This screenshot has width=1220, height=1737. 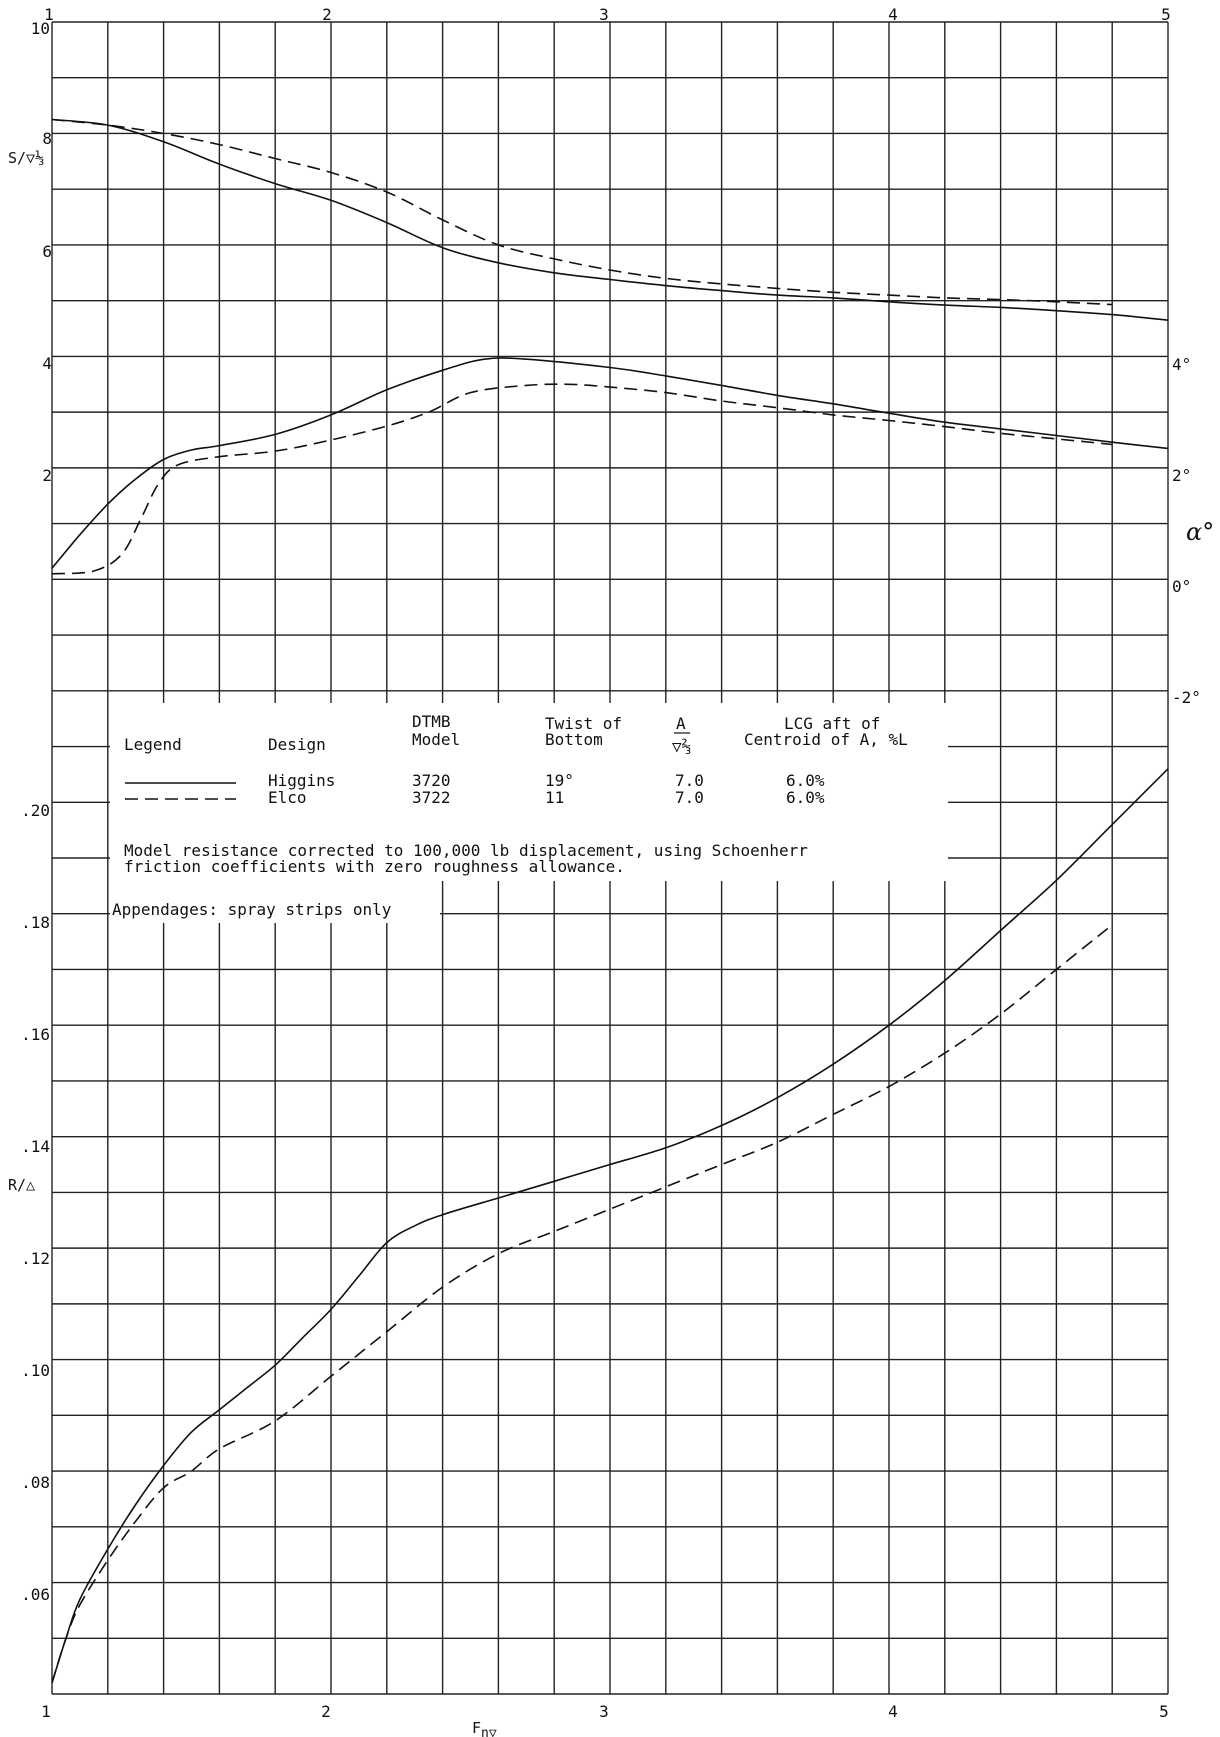 What do you see at coordinates (35, 1370) in the screenshot?
I see `r-tick-10: .10` at bounding box center [35, 1370].